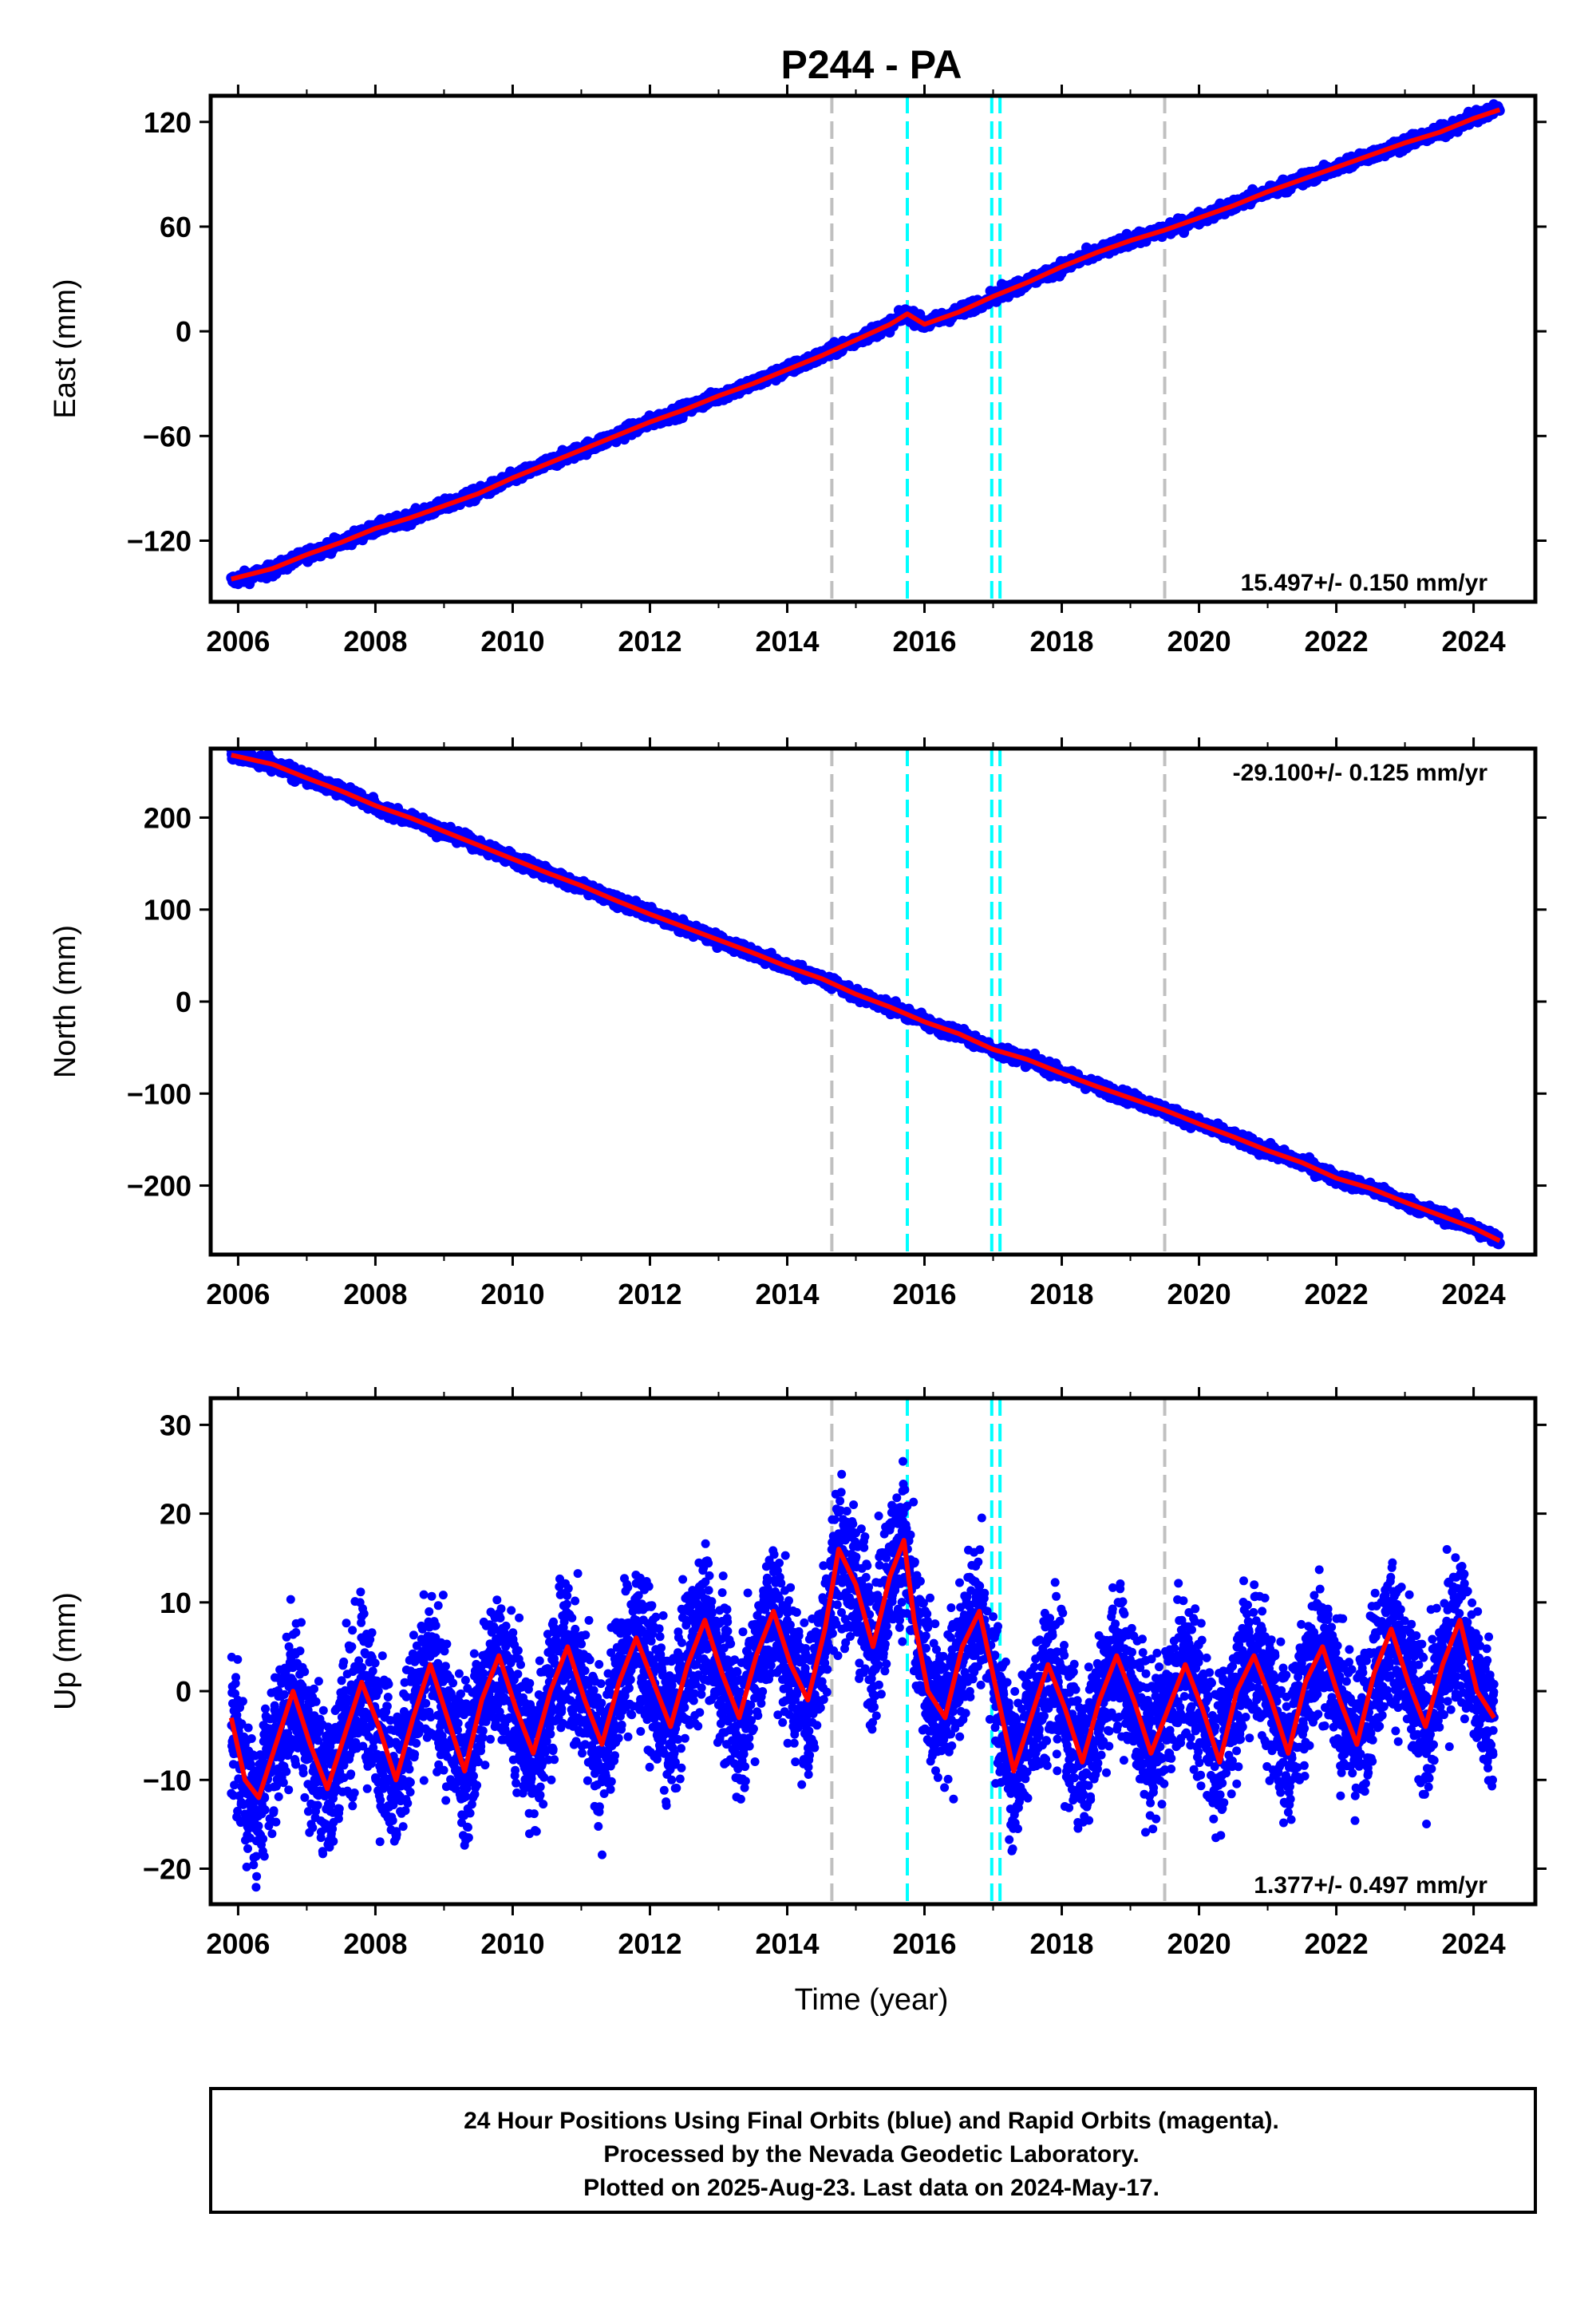 Image resolution: width=1596 pixels, height=2316 pixels. What do you see at coordinates (176, 227) in the screenshot?
I see `y-tick-label: 60` at bounding box center [176, 227].